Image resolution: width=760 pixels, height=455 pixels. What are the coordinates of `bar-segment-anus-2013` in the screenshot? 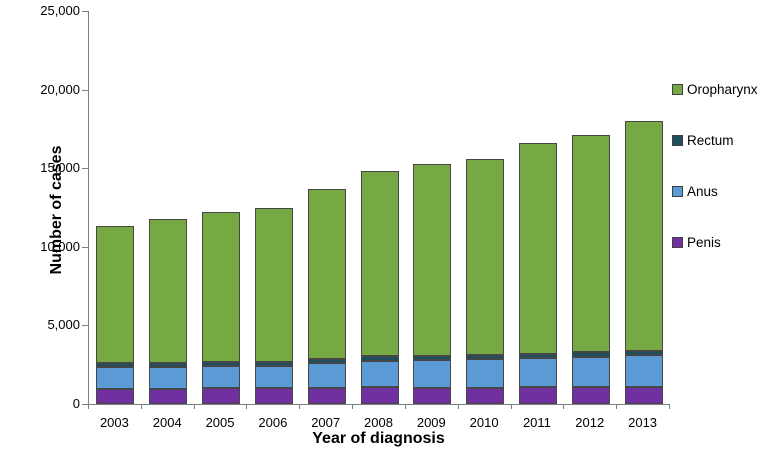 It's located at (643, 371).